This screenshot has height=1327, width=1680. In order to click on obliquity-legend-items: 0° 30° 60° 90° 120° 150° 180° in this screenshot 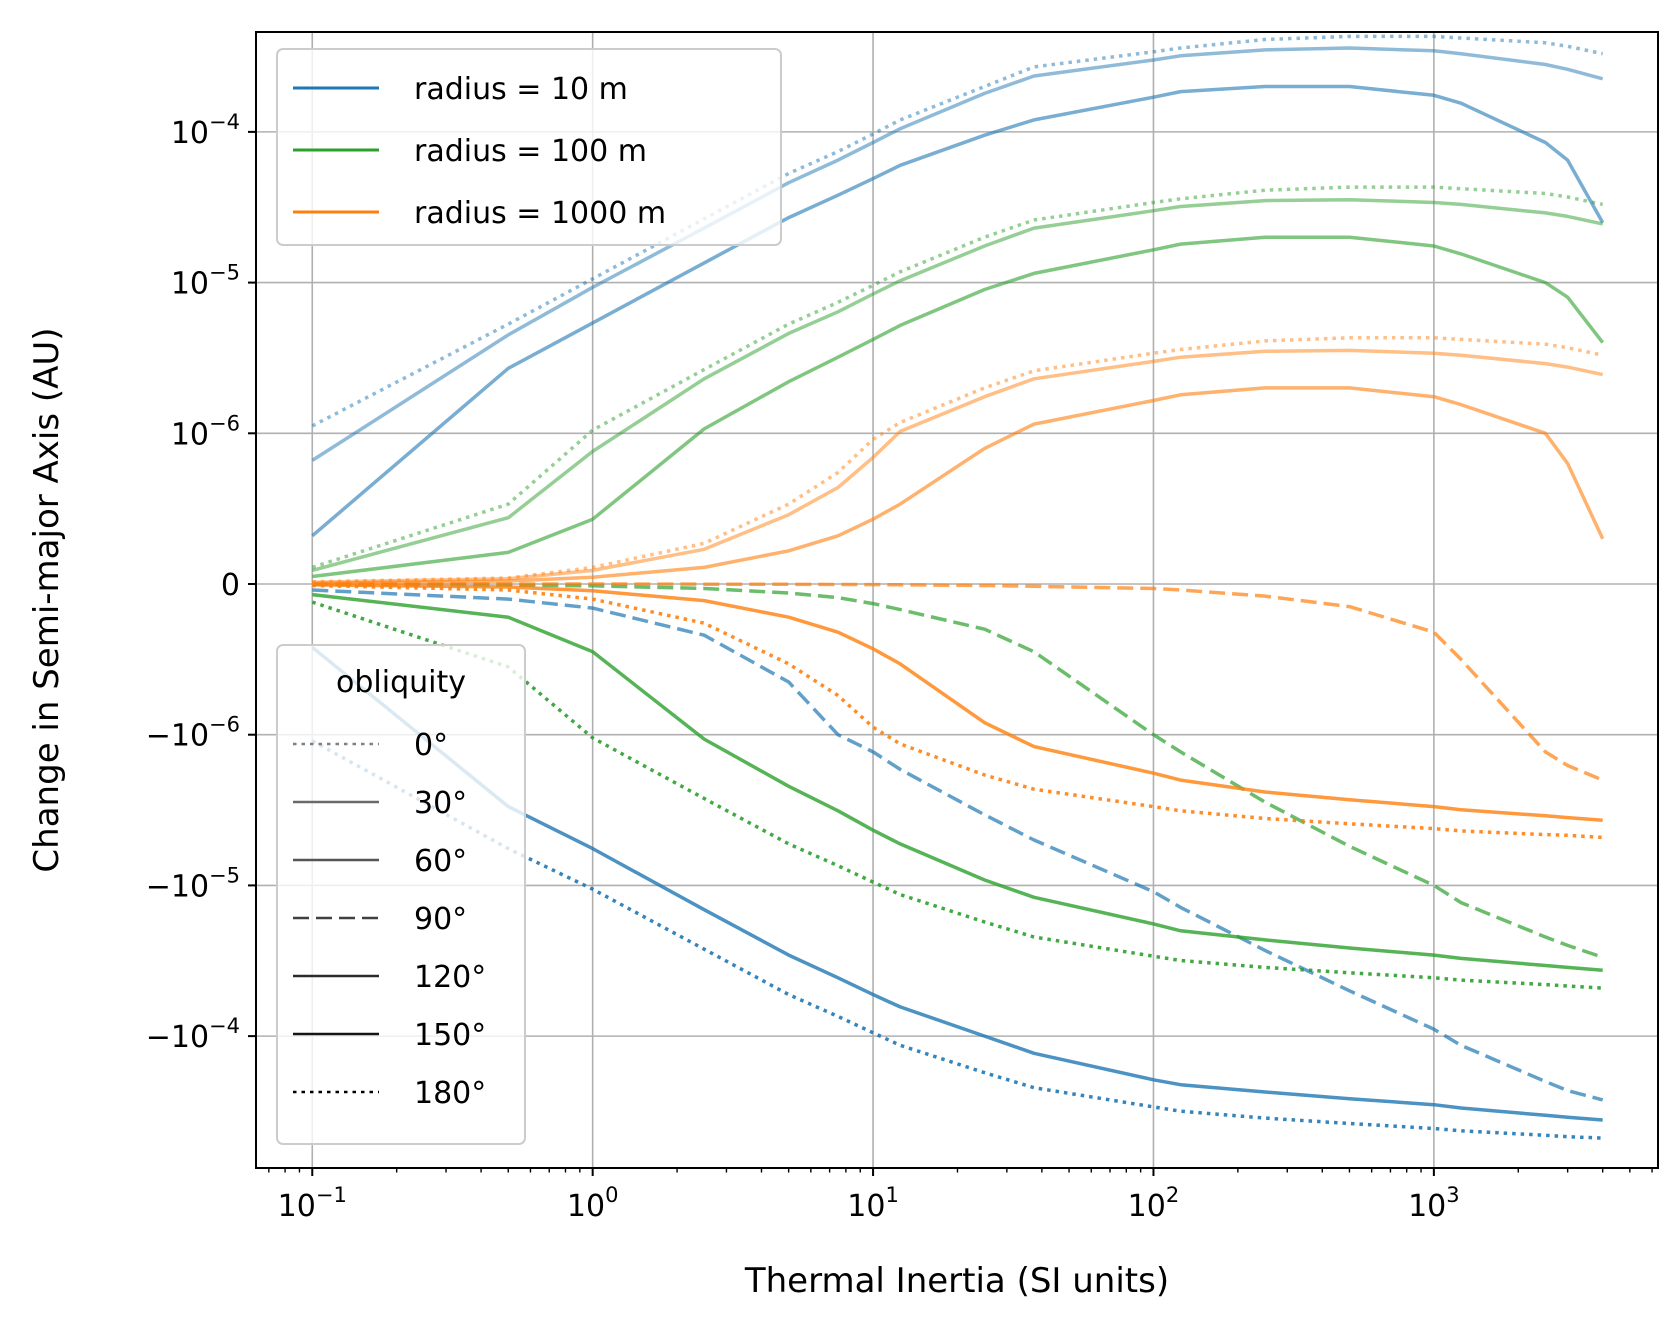, I will do `click(389, 919)`.